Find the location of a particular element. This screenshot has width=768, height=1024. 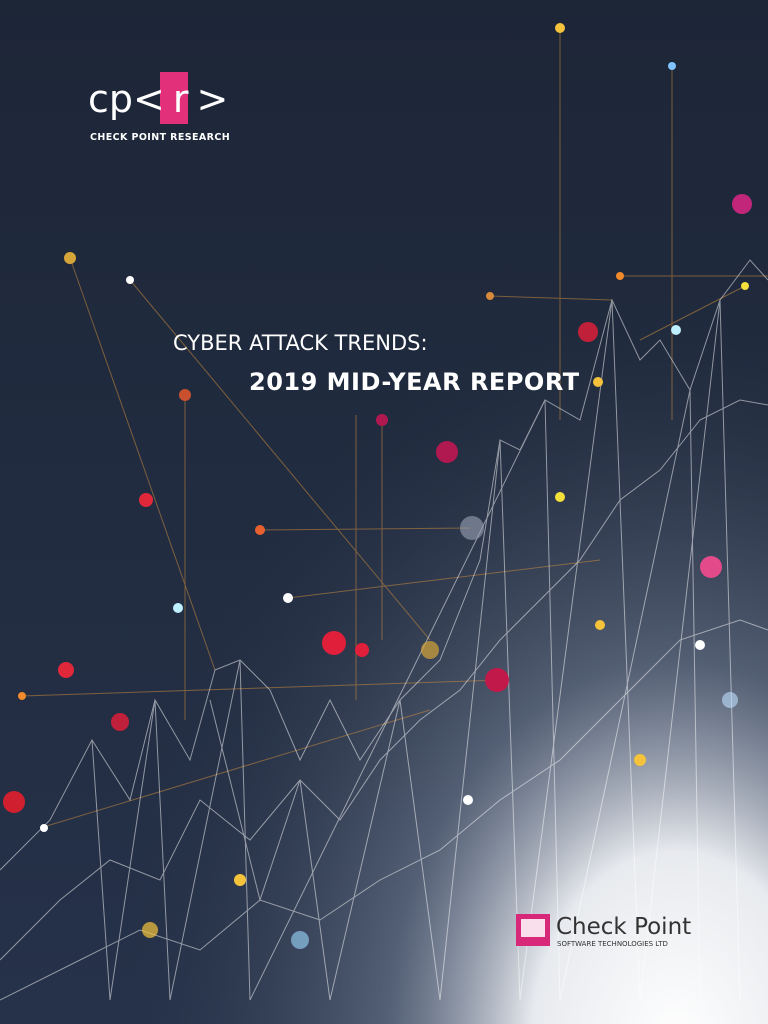

publisher-tagline: SOFTWARE TECHNOLOGIES LTD is located at coordinates (612, 944).